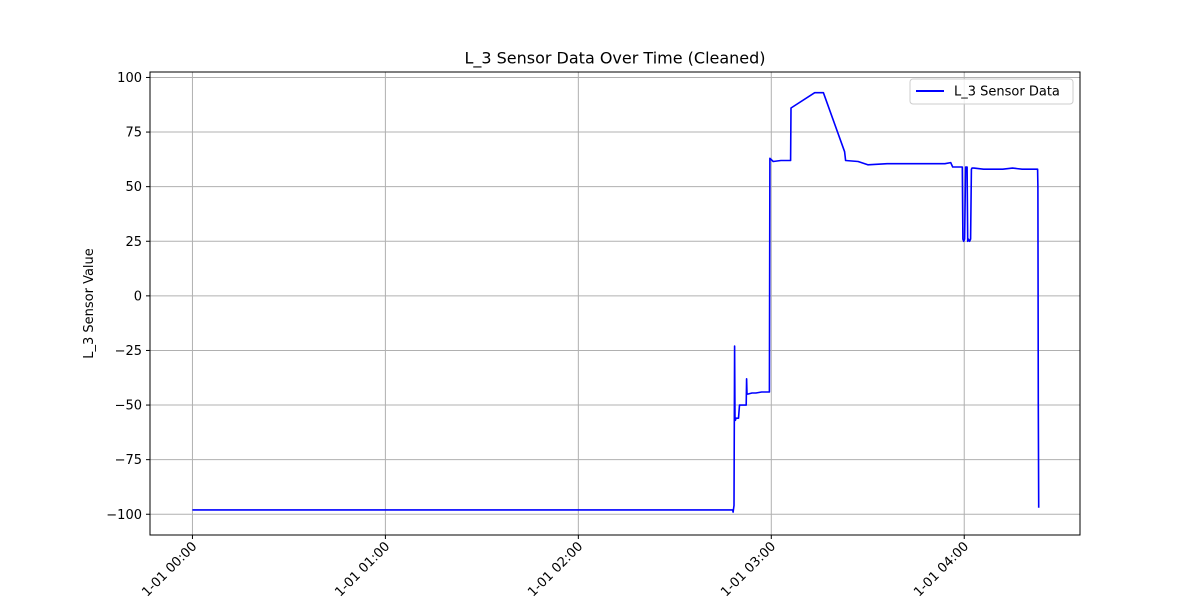 The width and height of the screenshot is (1200, 600). I want to click on y-tick-label: 50, so click(133, 187).